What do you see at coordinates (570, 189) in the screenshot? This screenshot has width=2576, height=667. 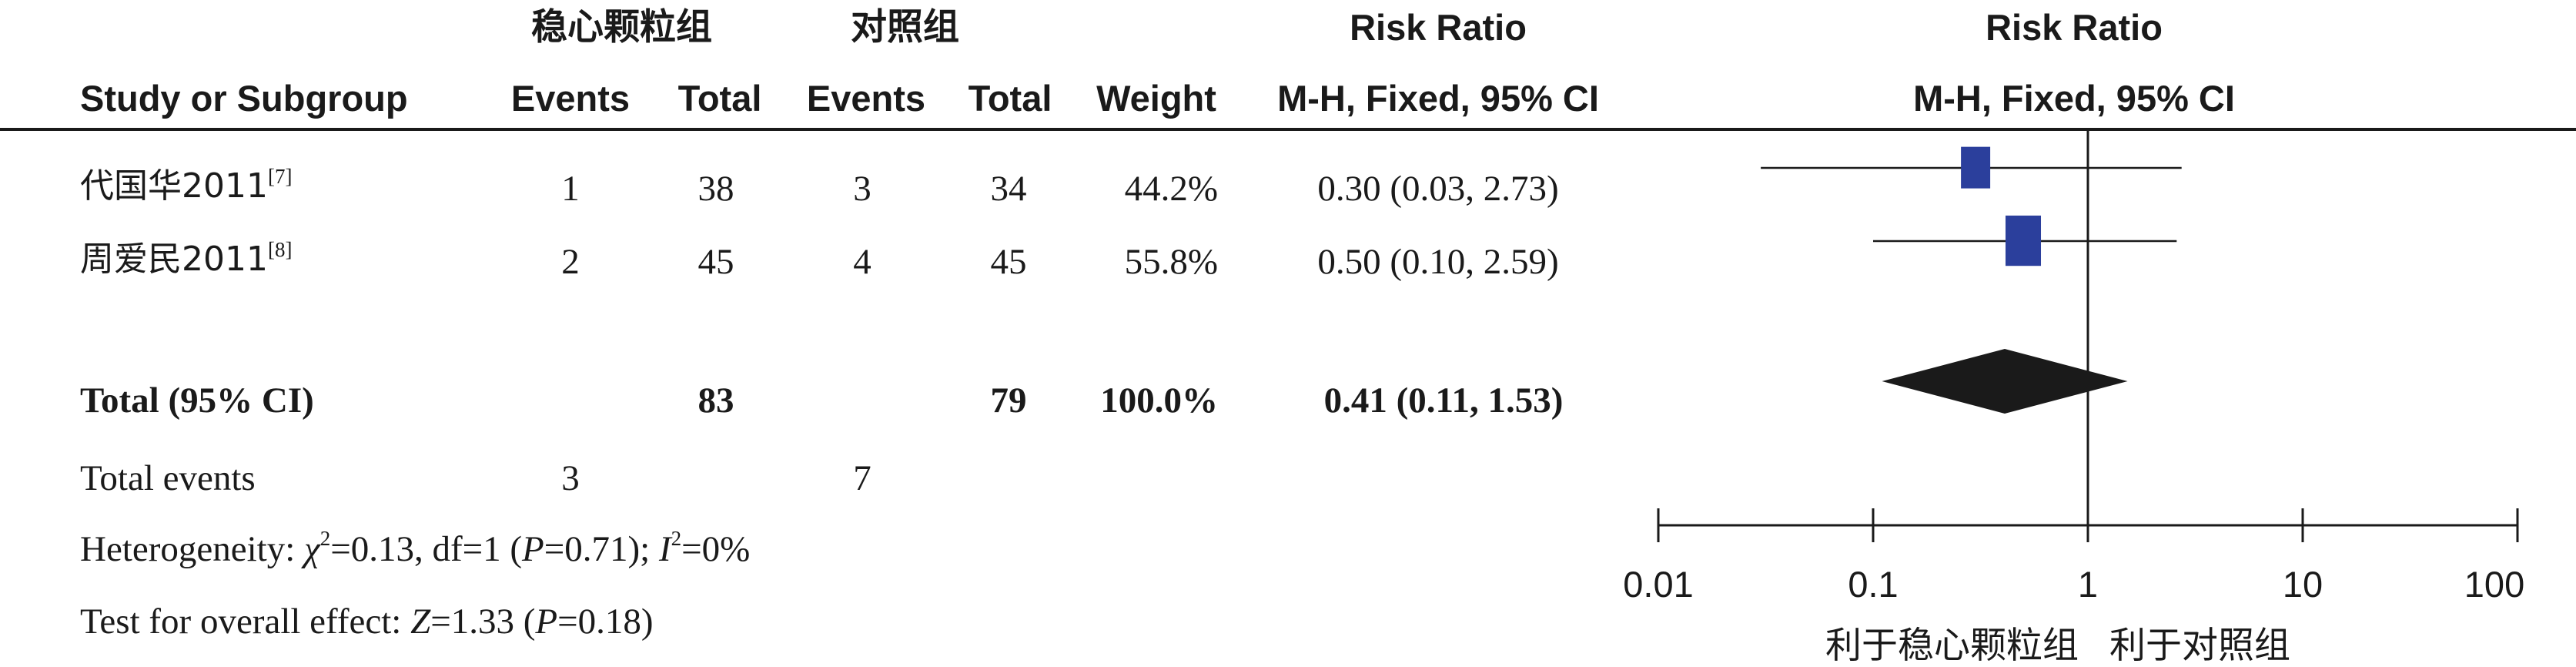 I see `events-treatment-cell: 1` at bounding box center [570, 189].